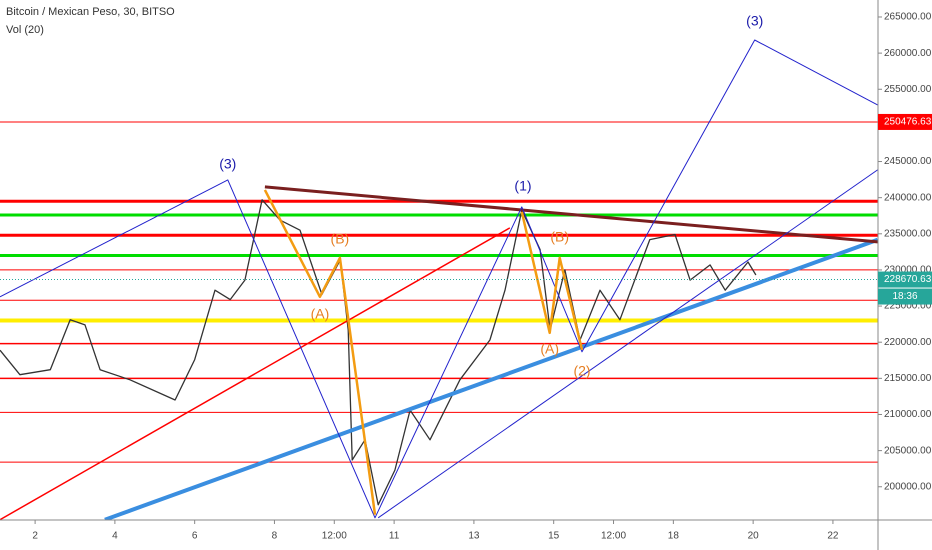 The image size is (932, 550). I want to click on y-tick-label: 200000.00, so click(908, 486).